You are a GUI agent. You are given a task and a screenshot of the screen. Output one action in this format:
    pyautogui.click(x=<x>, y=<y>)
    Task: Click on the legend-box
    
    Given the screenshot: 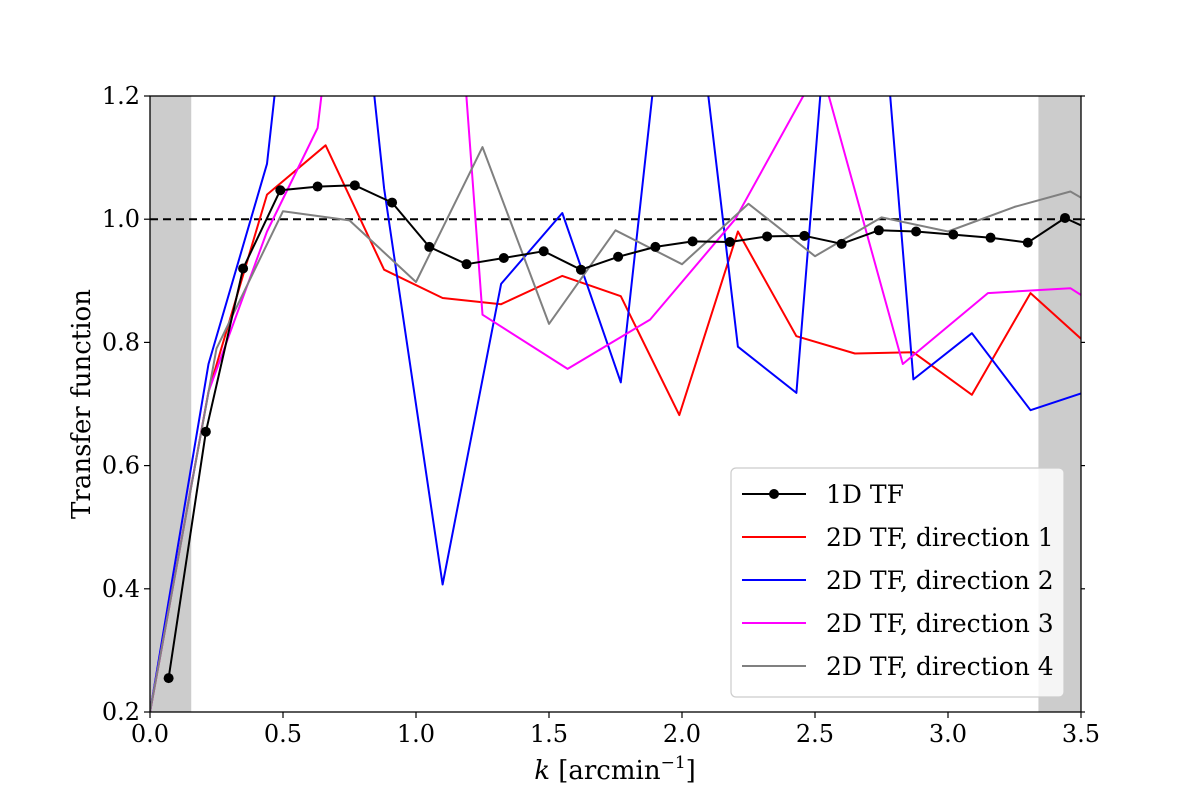 What is the action you would take?
    pyautogui.click(x=897, y=582)
    